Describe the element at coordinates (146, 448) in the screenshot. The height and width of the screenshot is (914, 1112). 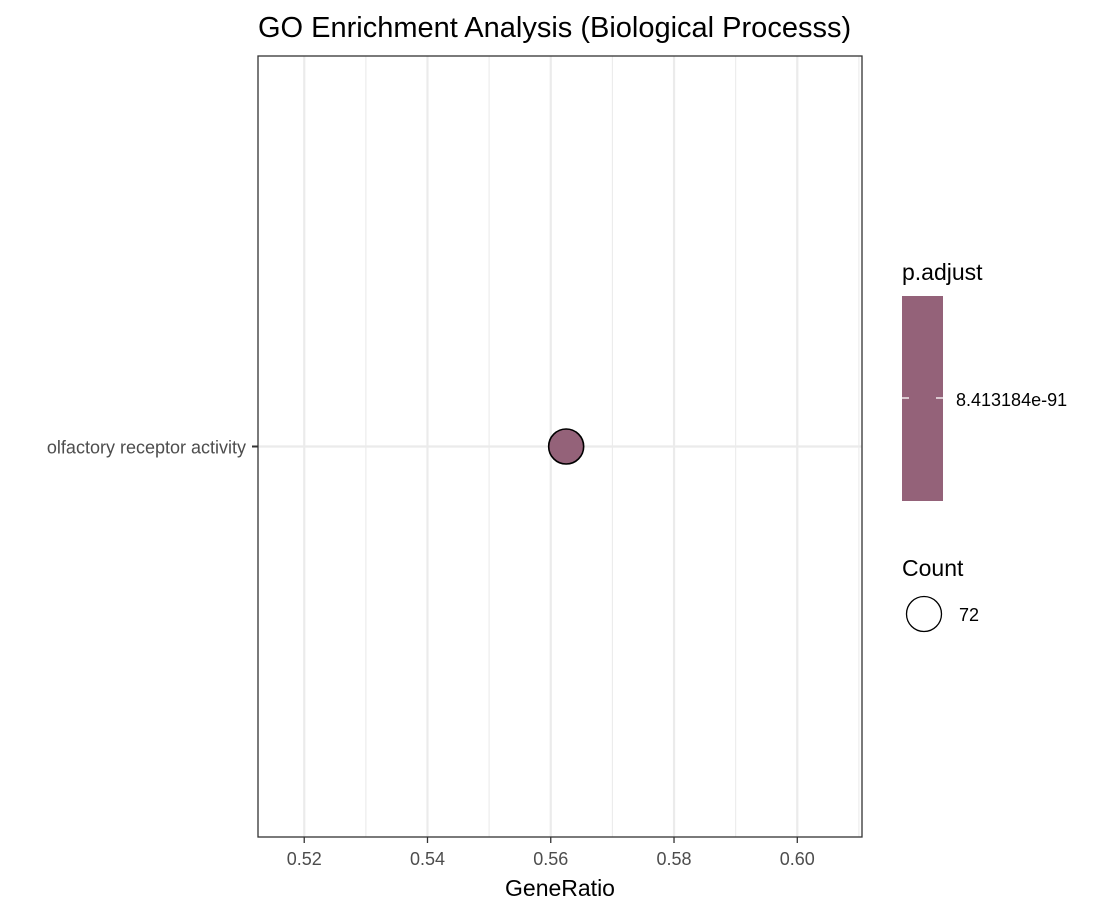
I see `y-tick-label: olfactory receptor activity` at that location.